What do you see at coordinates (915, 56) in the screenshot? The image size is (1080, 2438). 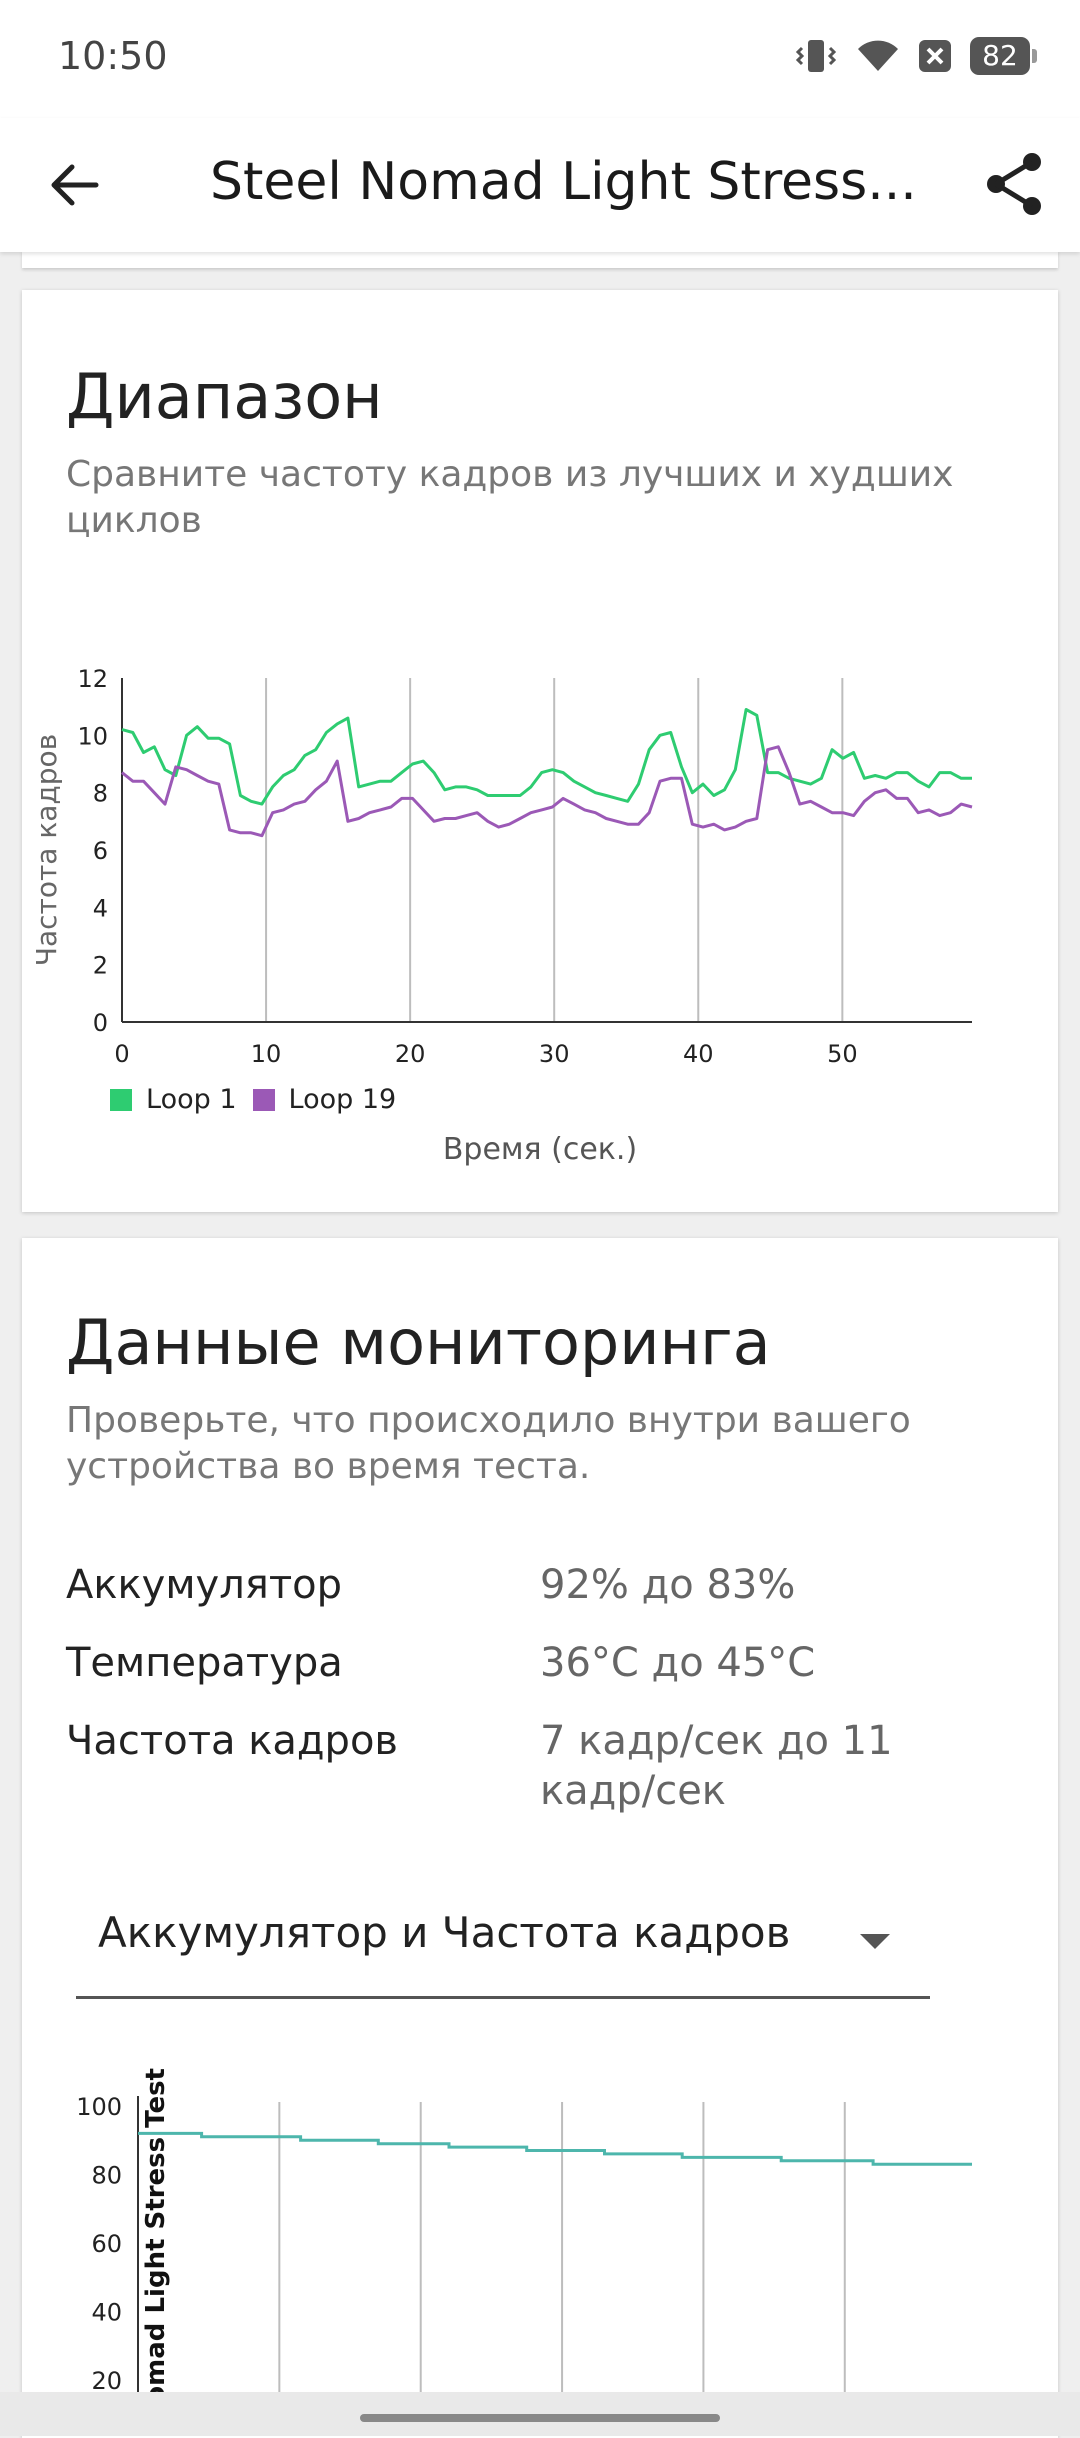 I see `status-icons: 82` at bounding box center [915, 56].